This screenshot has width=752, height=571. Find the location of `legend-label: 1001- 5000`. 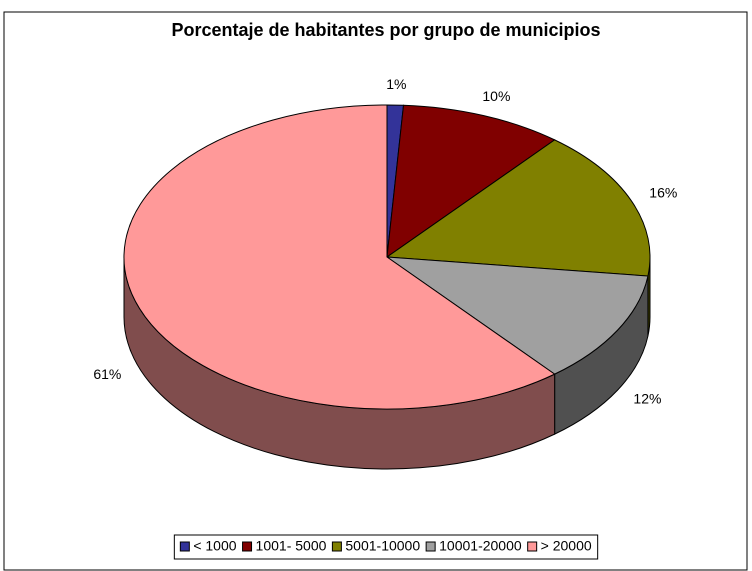

legend-label: 1001- 5000 is located at coordinates (291, 546).